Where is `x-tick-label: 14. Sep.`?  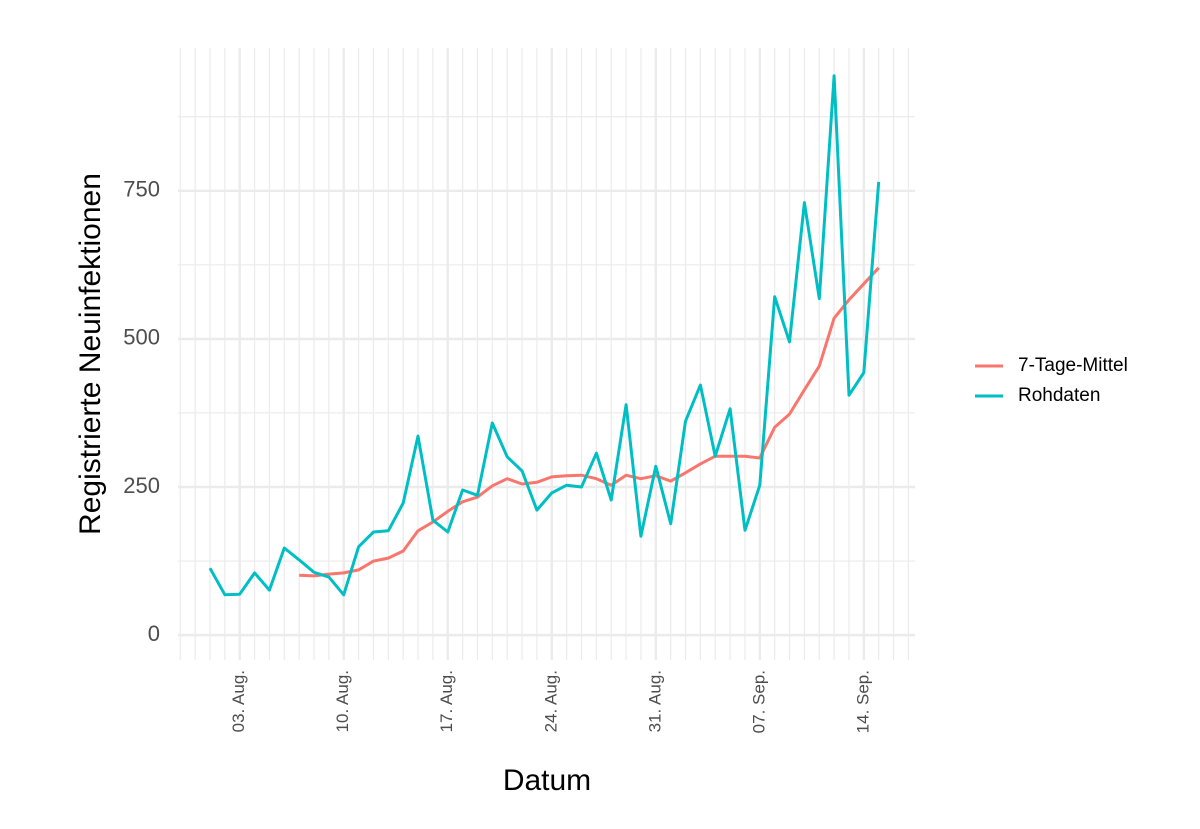 x-tick-label: 14. Sep. is located at coordinates (862, 701).